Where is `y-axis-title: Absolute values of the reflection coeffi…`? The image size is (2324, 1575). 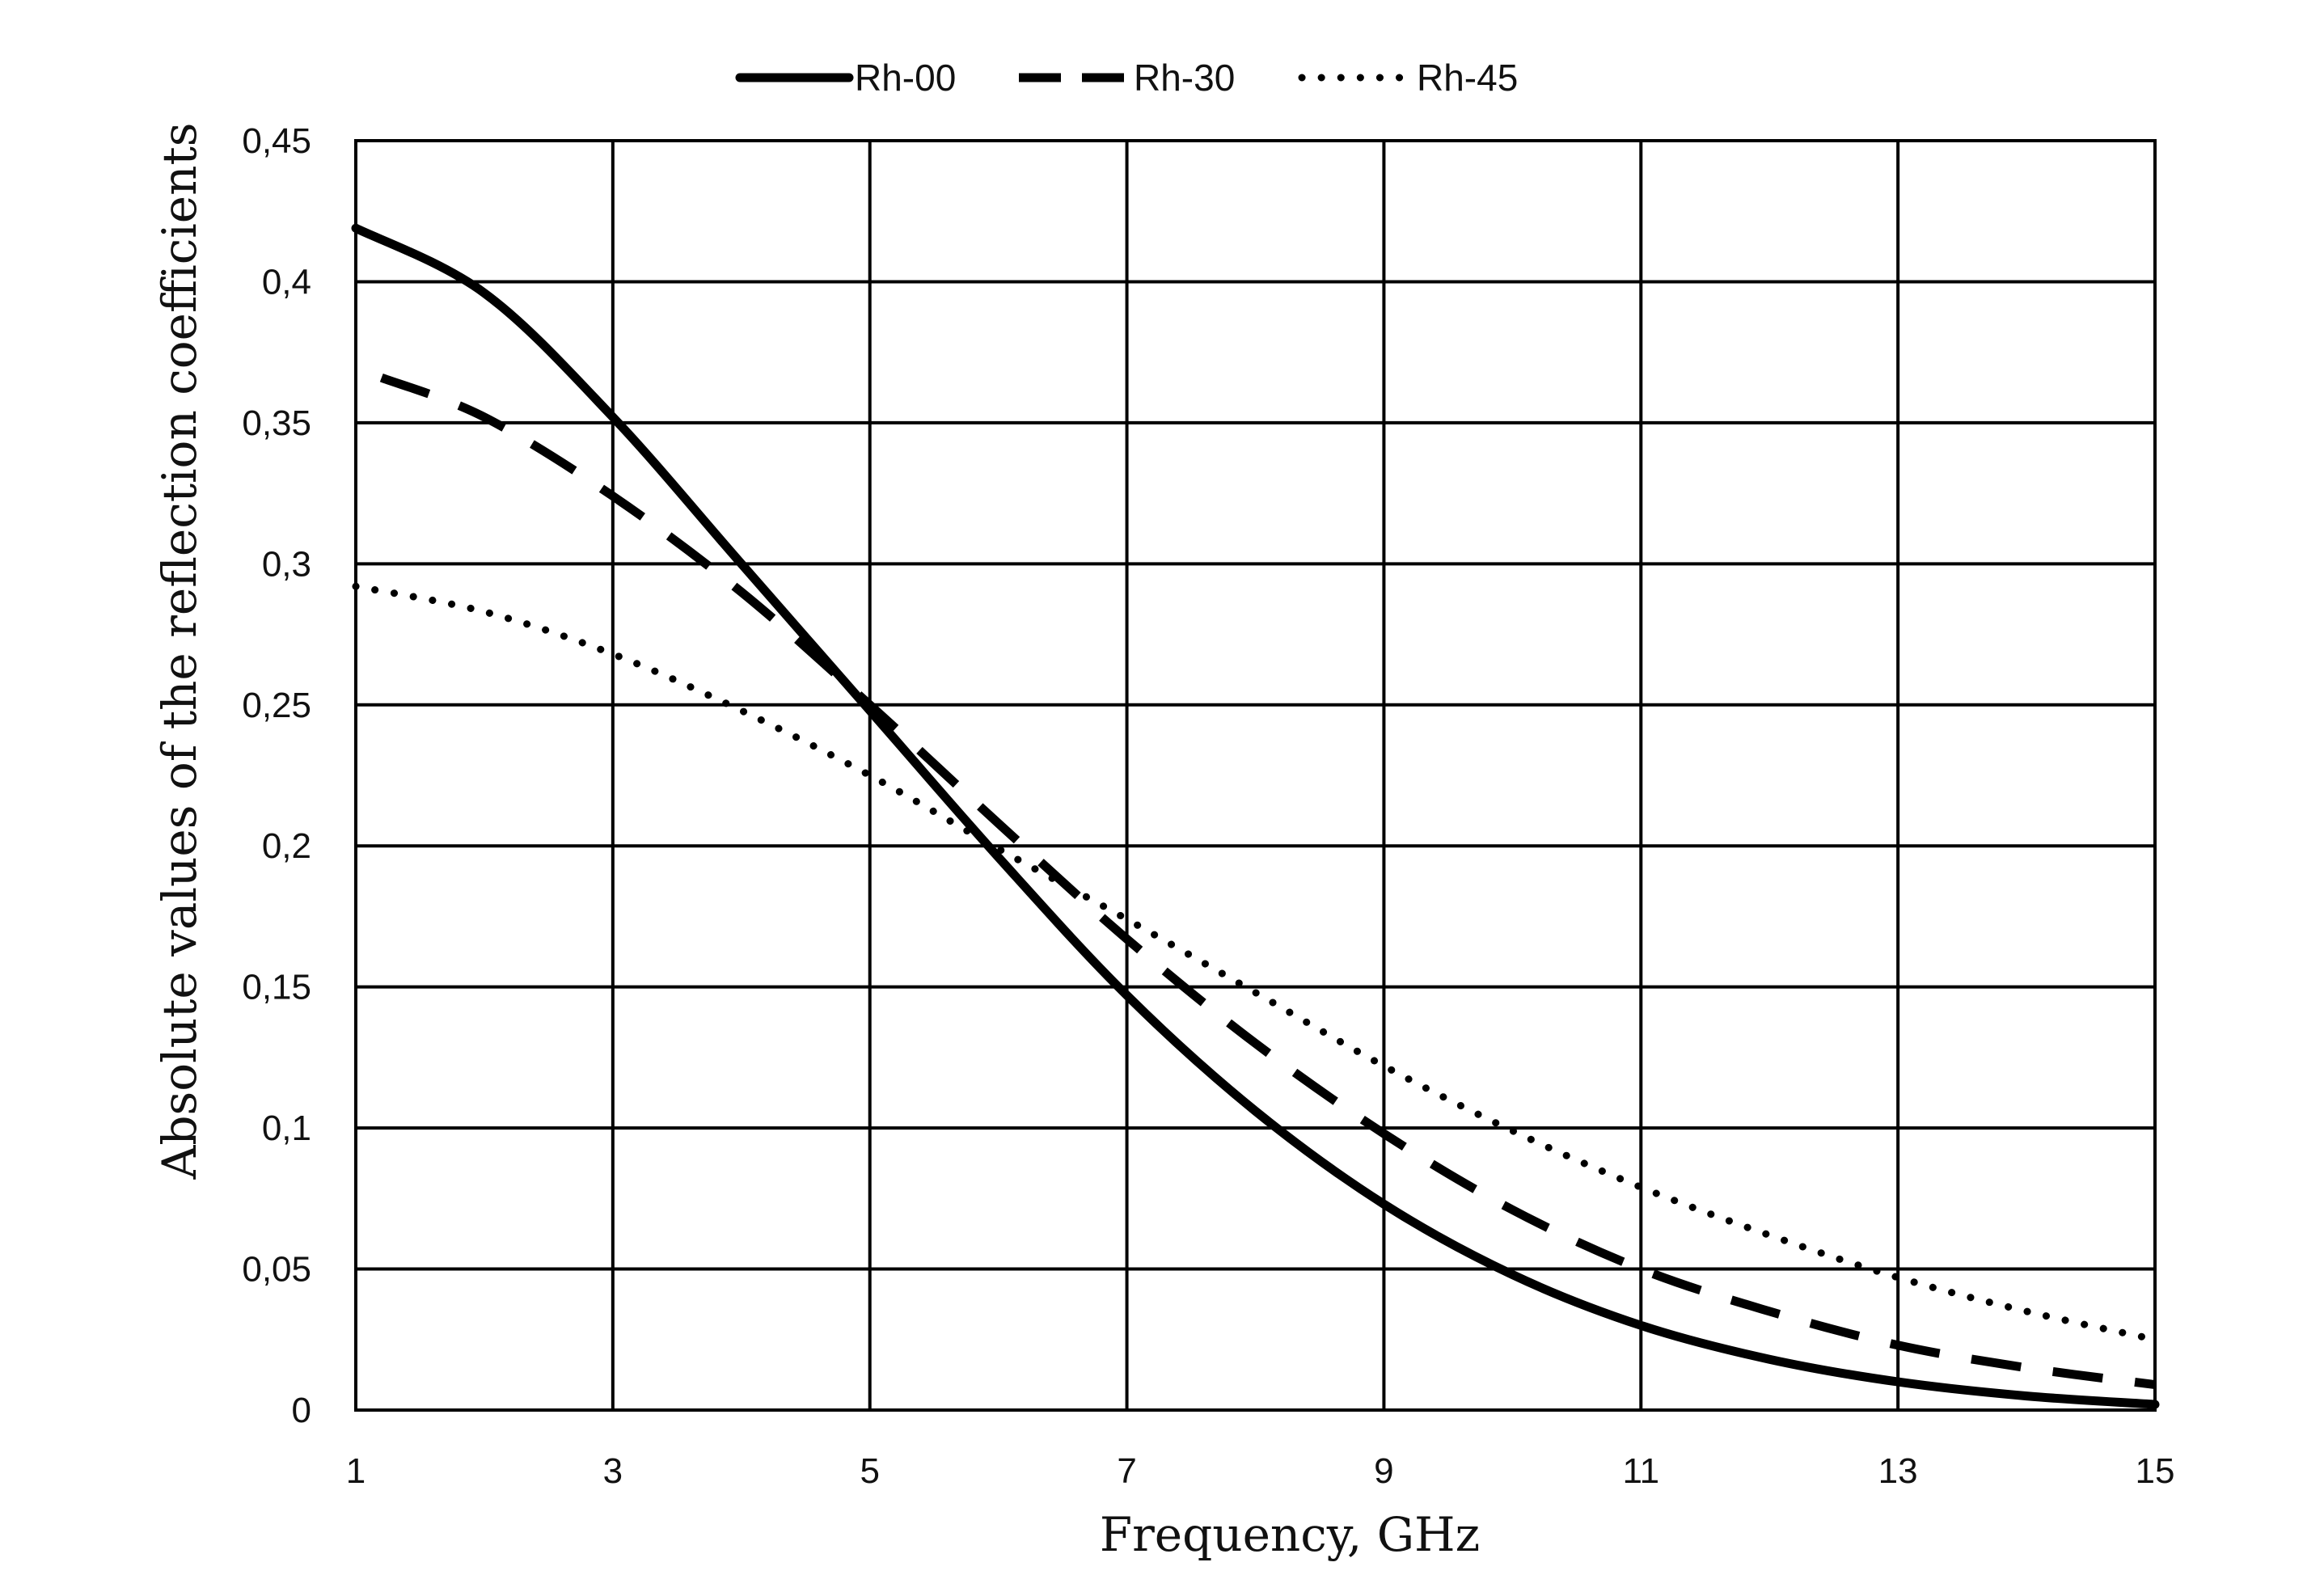 y-axis-title: Absolute values of the reflection coeffi… is located at coordinates (179, 651).